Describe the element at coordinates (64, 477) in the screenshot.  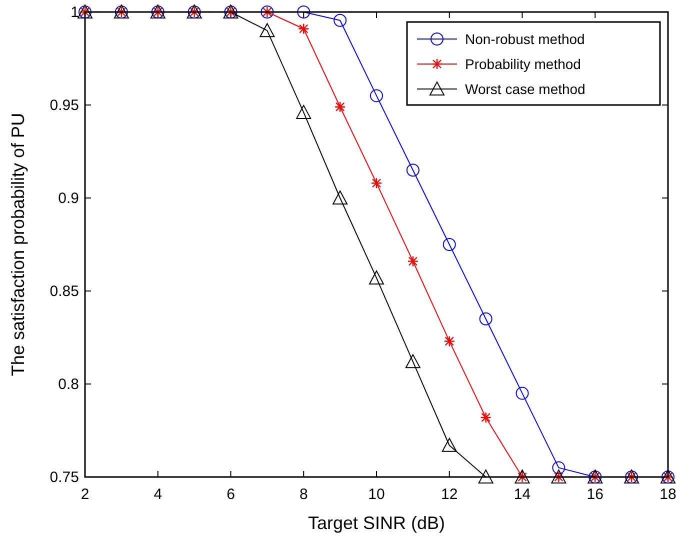
I see `y-tick-label: 0.75` at that location.